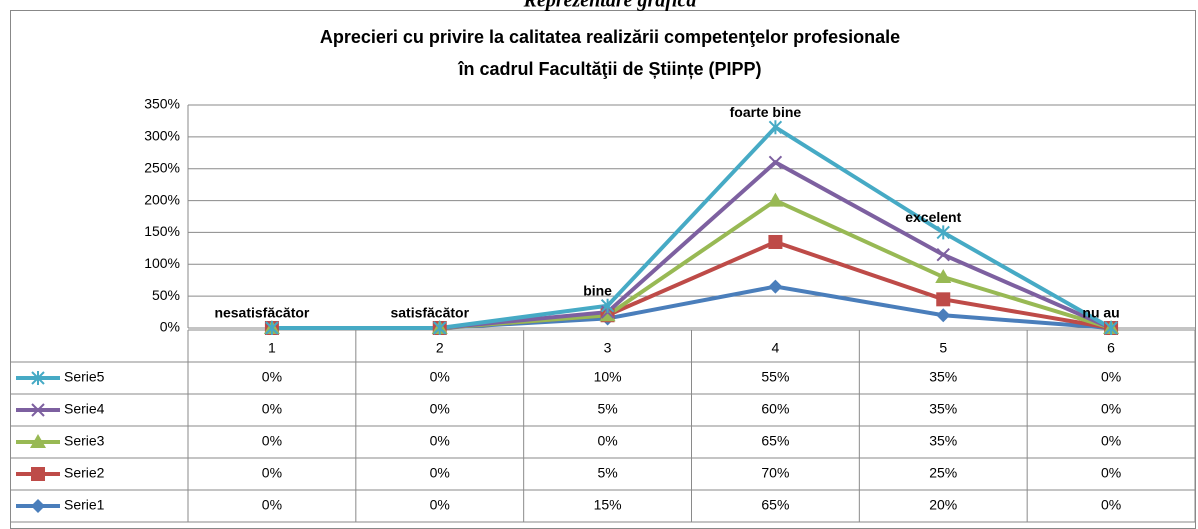 The width and height of the screenshot is (1198, 529). Describe the element at coordinates (597, 290) in the screenshot. I see `point-label: bine` at that location.